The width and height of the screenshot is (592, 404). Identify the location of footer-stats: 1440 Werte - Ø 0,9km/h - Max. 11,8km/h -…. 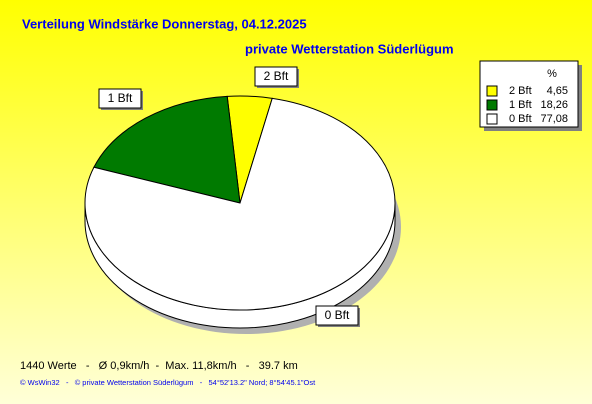
(159, 366).